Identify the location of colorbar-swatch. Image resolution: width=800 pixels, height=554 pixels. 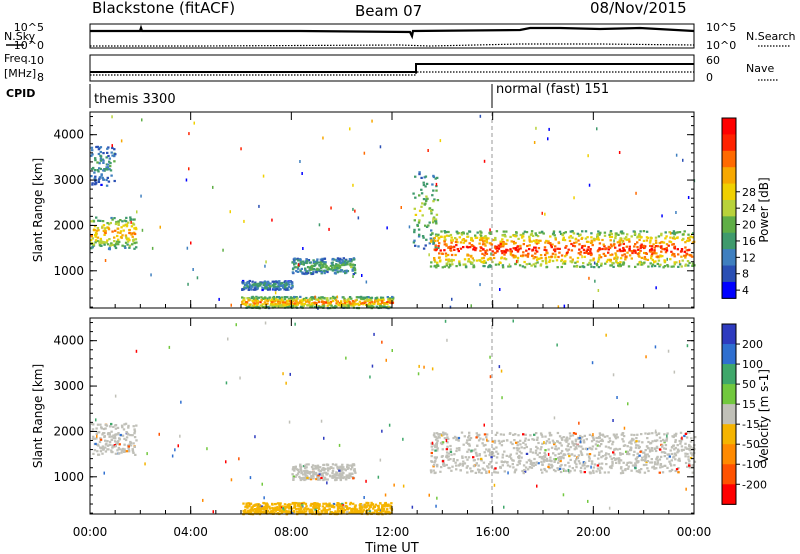
(729, 434).